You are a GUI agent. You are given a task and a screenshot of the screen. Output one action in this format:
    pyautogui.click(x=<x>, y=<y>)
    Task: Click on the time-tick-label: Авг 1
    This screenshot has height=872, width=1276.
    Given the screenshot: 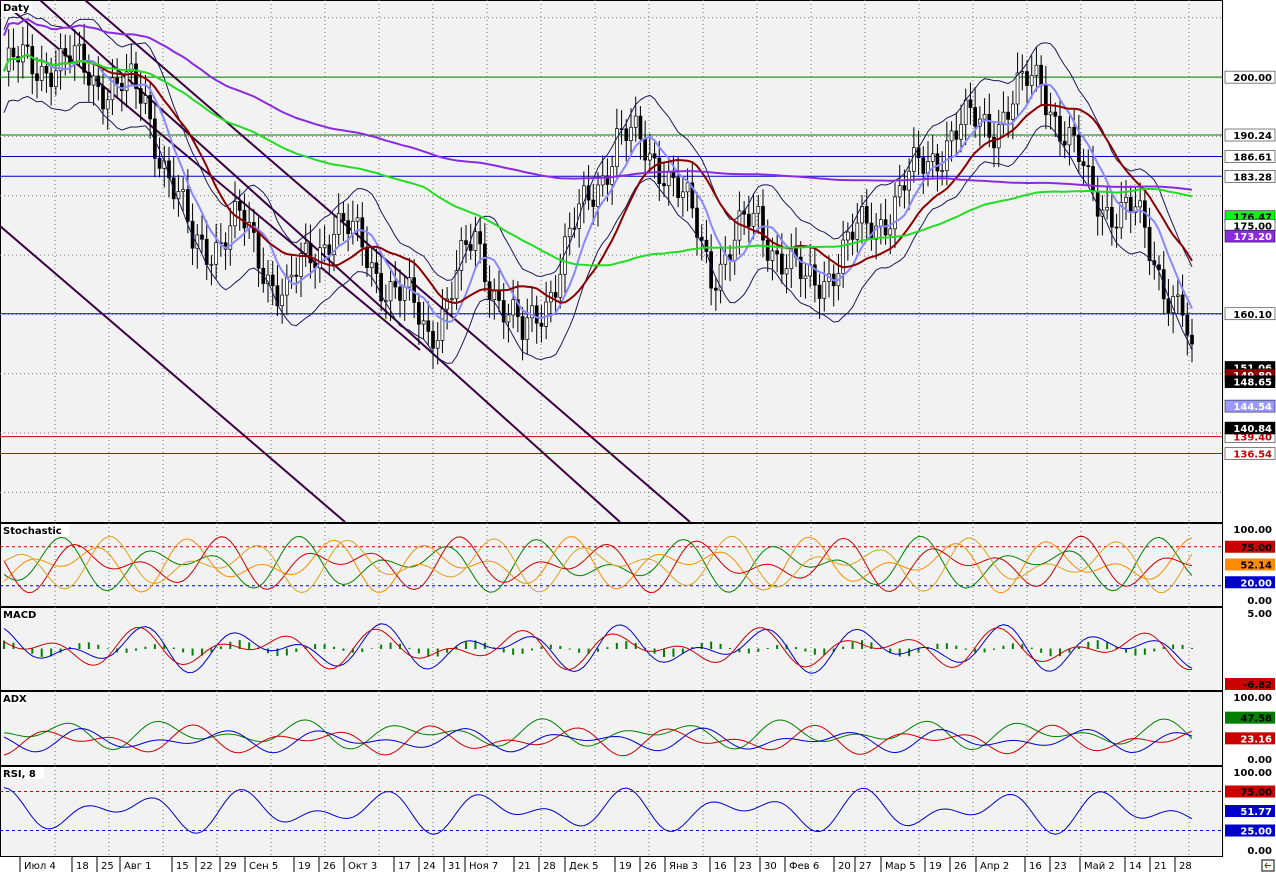 What is the action you would take?
    pyautogui.click(x=138, y=866)
    